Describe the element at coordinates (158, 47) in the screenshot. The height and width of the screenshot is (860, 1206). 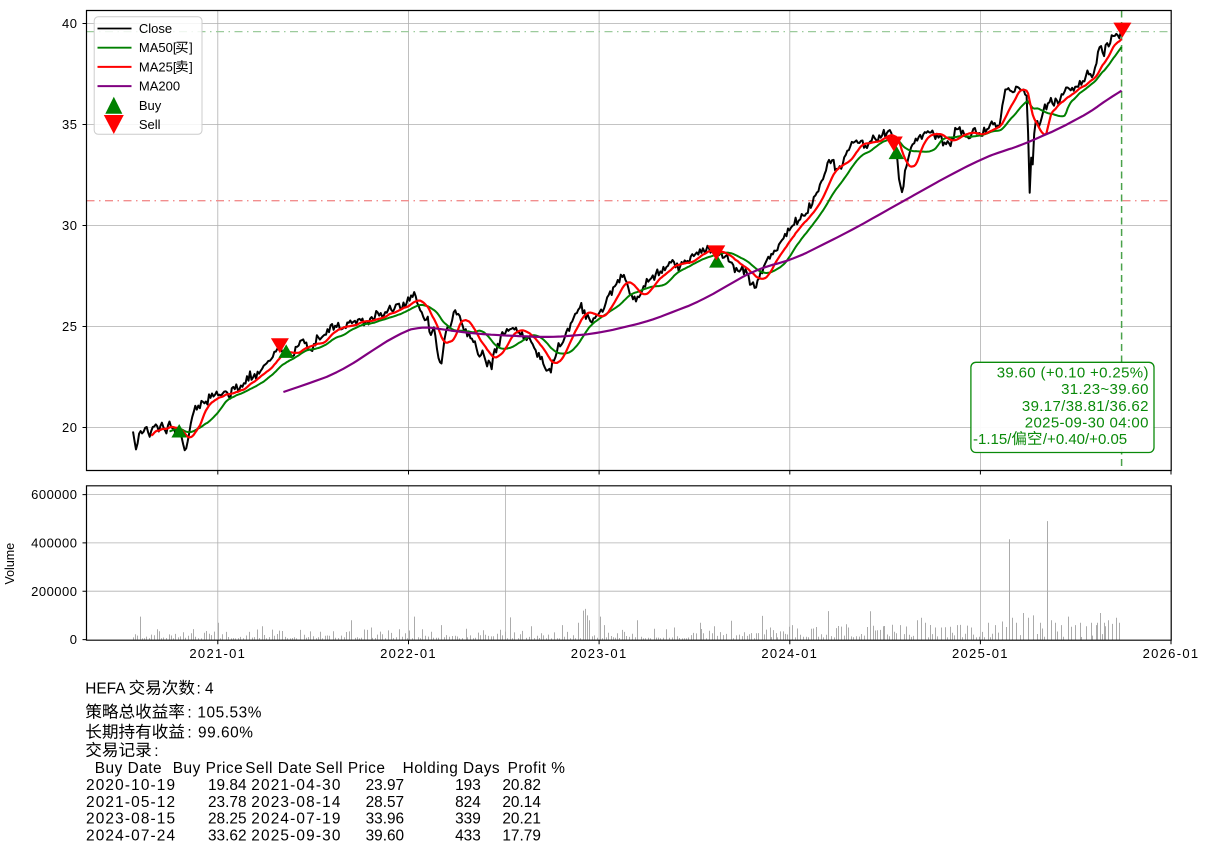
I see `svg-text: MA50[` at that location.